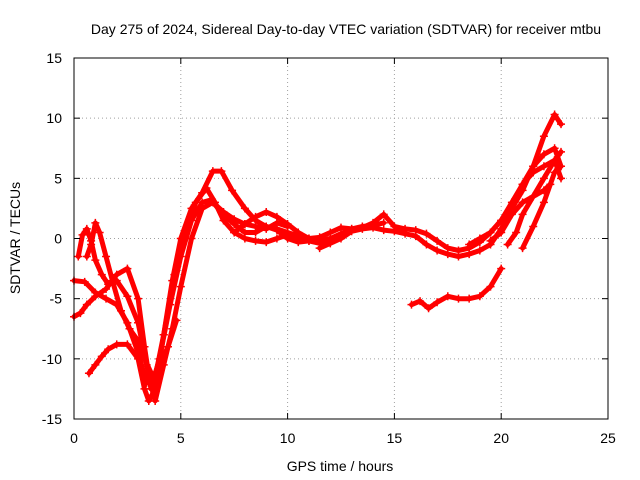 This screenshot has height=480, width=640. What do you see at coordinates (52, 419) in the screenshot?
I see `y-tick-label: -15` at bounding box center [52, 419].